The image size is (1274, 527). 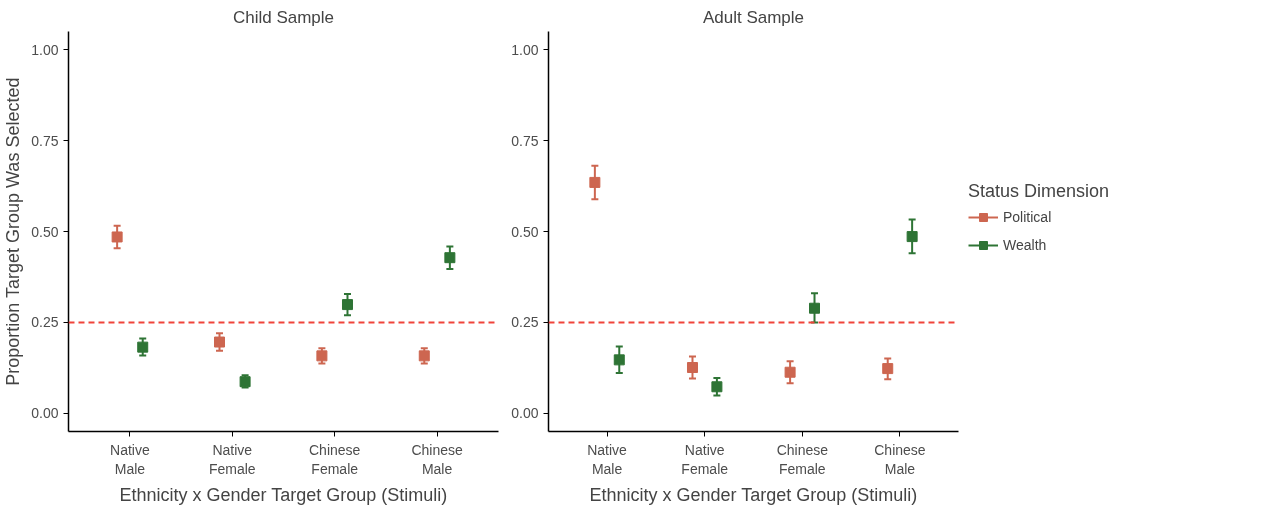 What do you see at coordinates (753, 17) in the screenshot?
I see `chart-title: Adult Sample` at bounding box center [753, 17].